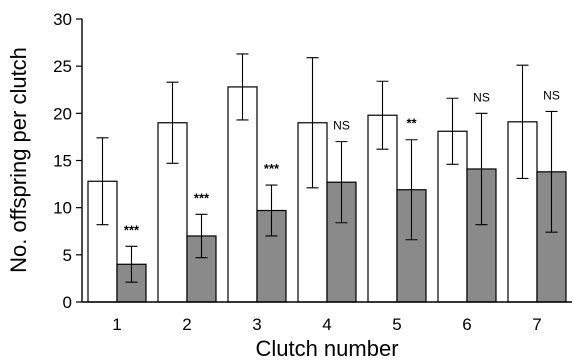 The height and width of the screenshot is (360, 583). I want to click on y-tick-label: 0, so click(67, 302).